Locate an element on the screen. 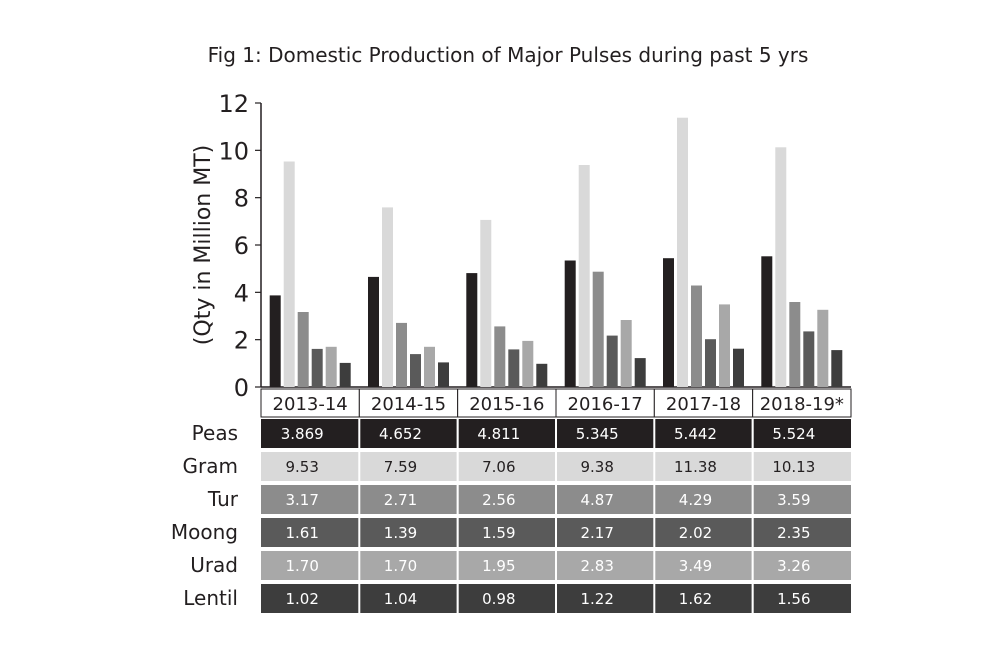 This screenshot has width=1002, height=658. data-label: 2.71 is located at coordinates (400, 500).